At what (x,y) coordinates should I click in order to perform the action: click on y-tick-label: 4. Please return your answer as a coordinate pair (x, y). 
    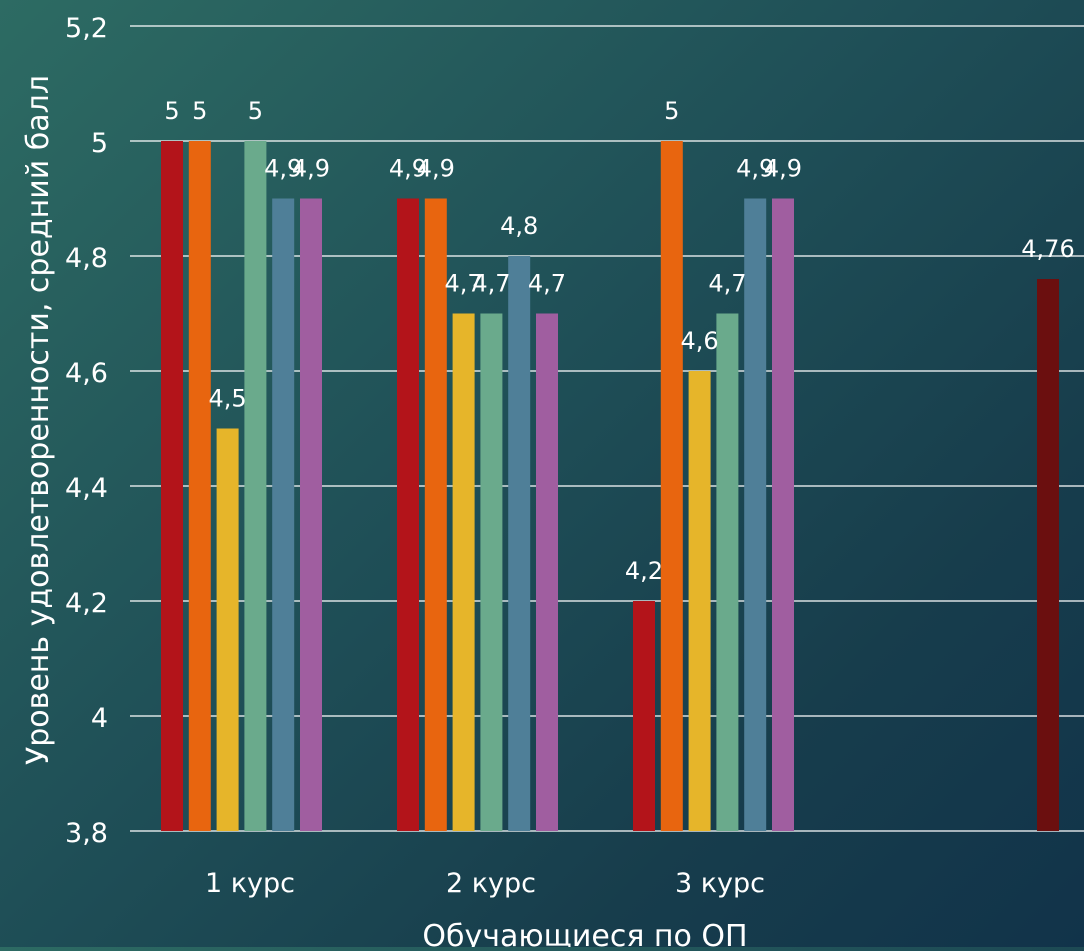
    Looking at the image, I should click on (99, 718).